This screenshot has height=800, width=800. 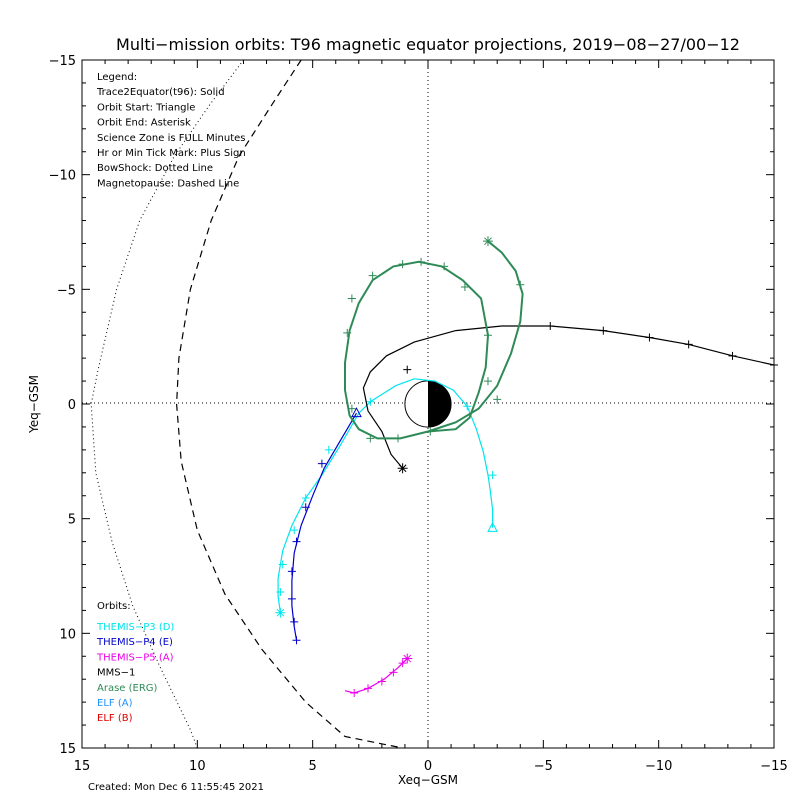 I want to click on x-tick-label: 5, so click(x=313, y=766).